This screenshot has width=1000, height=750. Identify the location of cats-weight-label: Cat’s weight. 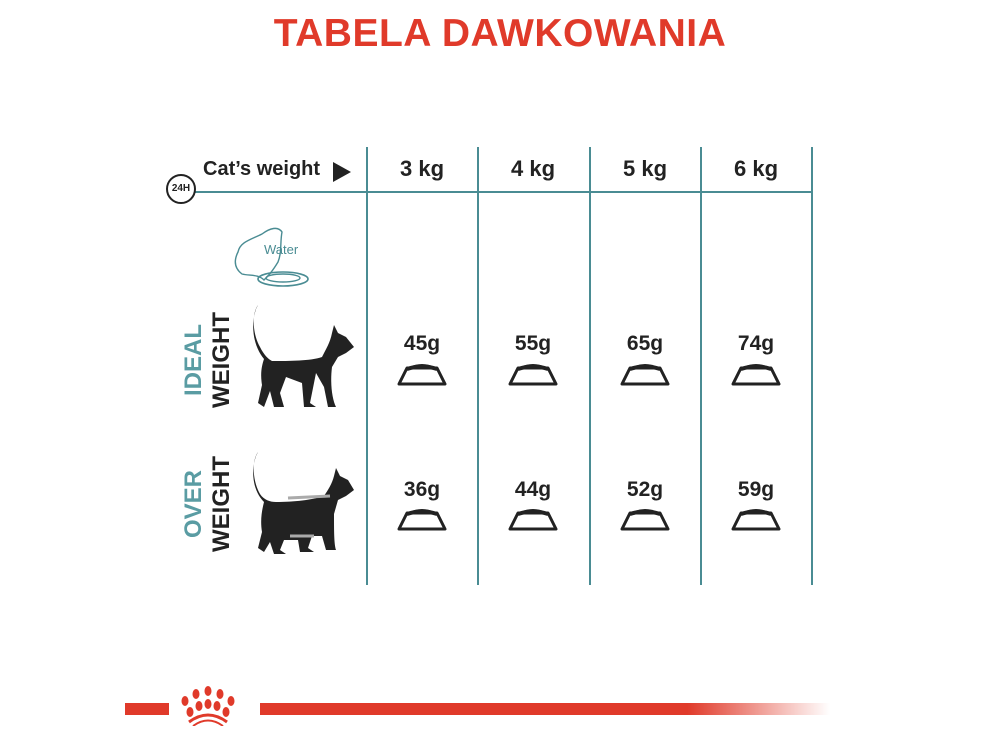
(262, 169).